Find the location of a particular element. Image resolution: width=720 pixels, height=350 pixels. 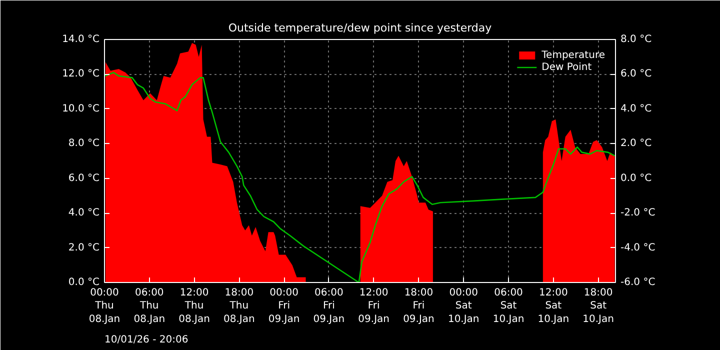

legend-label: Dew Point is located at coordinates (567, 67).